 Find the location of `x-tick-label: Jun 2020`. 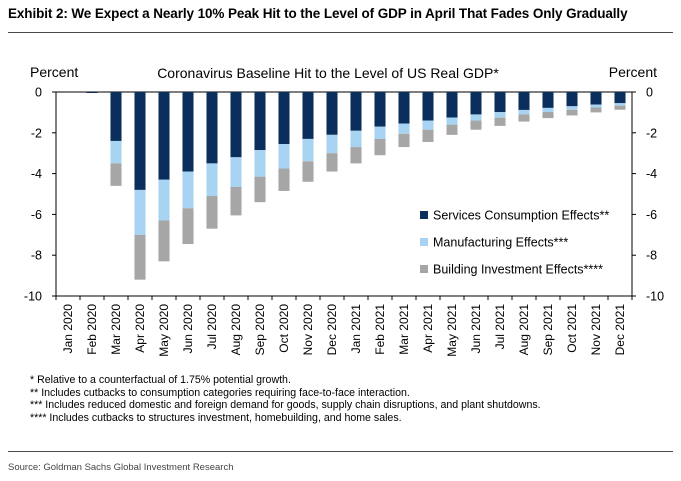

x-tick-label: Jun 2020 is located at coordinates (188, 329).